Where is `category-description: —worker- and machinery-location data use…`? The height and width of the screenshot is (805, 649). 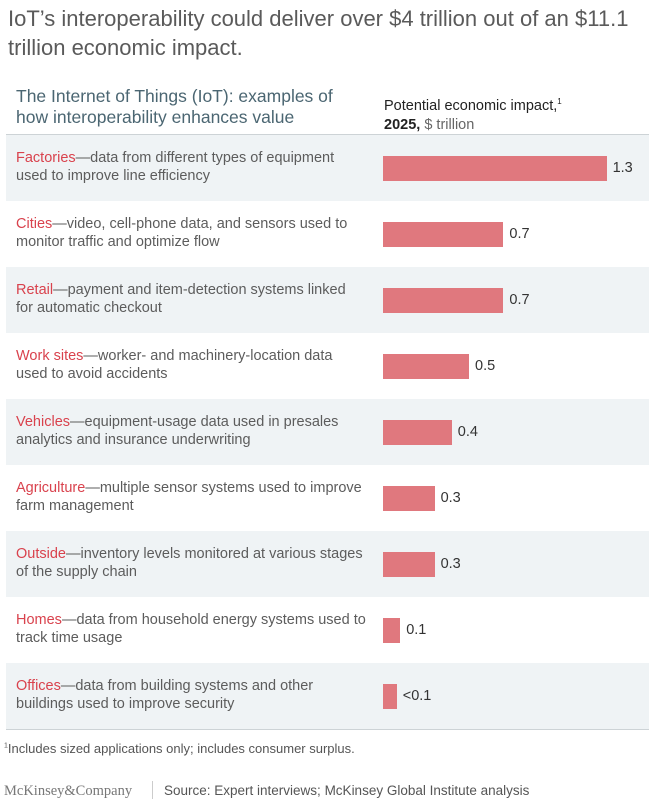
category-description: —worker- and machinery-location data use… is located at coordinates (174, 365).